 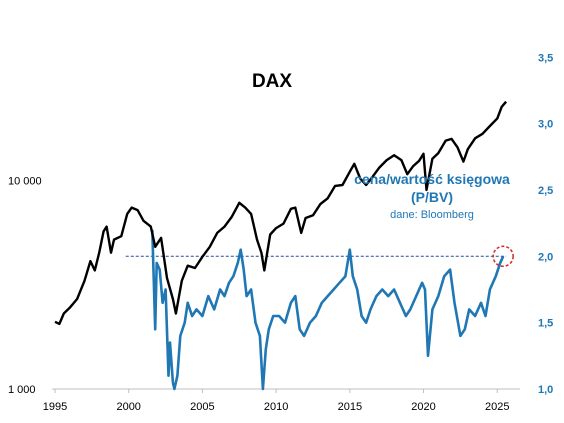 I want to click on right-tick-label: 2,5, so click(x=545, y=191).